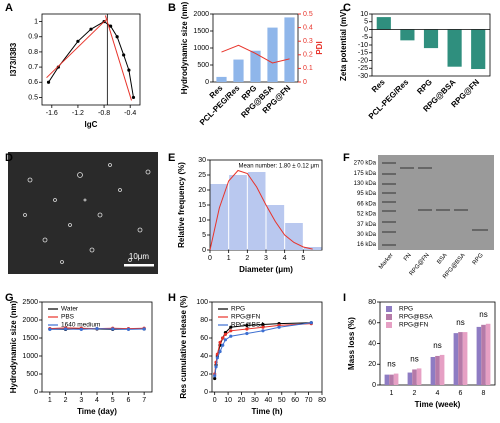  I want to click on y-axis-label: Res cumulative release (%), so click(183, 346).